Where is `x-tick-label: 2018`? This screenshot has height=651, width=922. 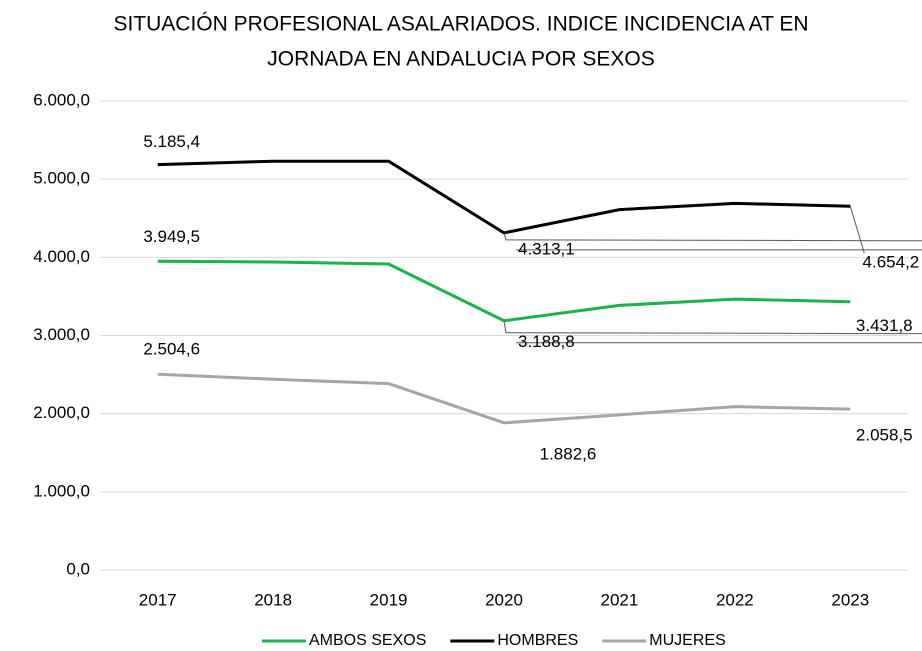 x-tick-label: 2018 is located at coordinates (273, 599).